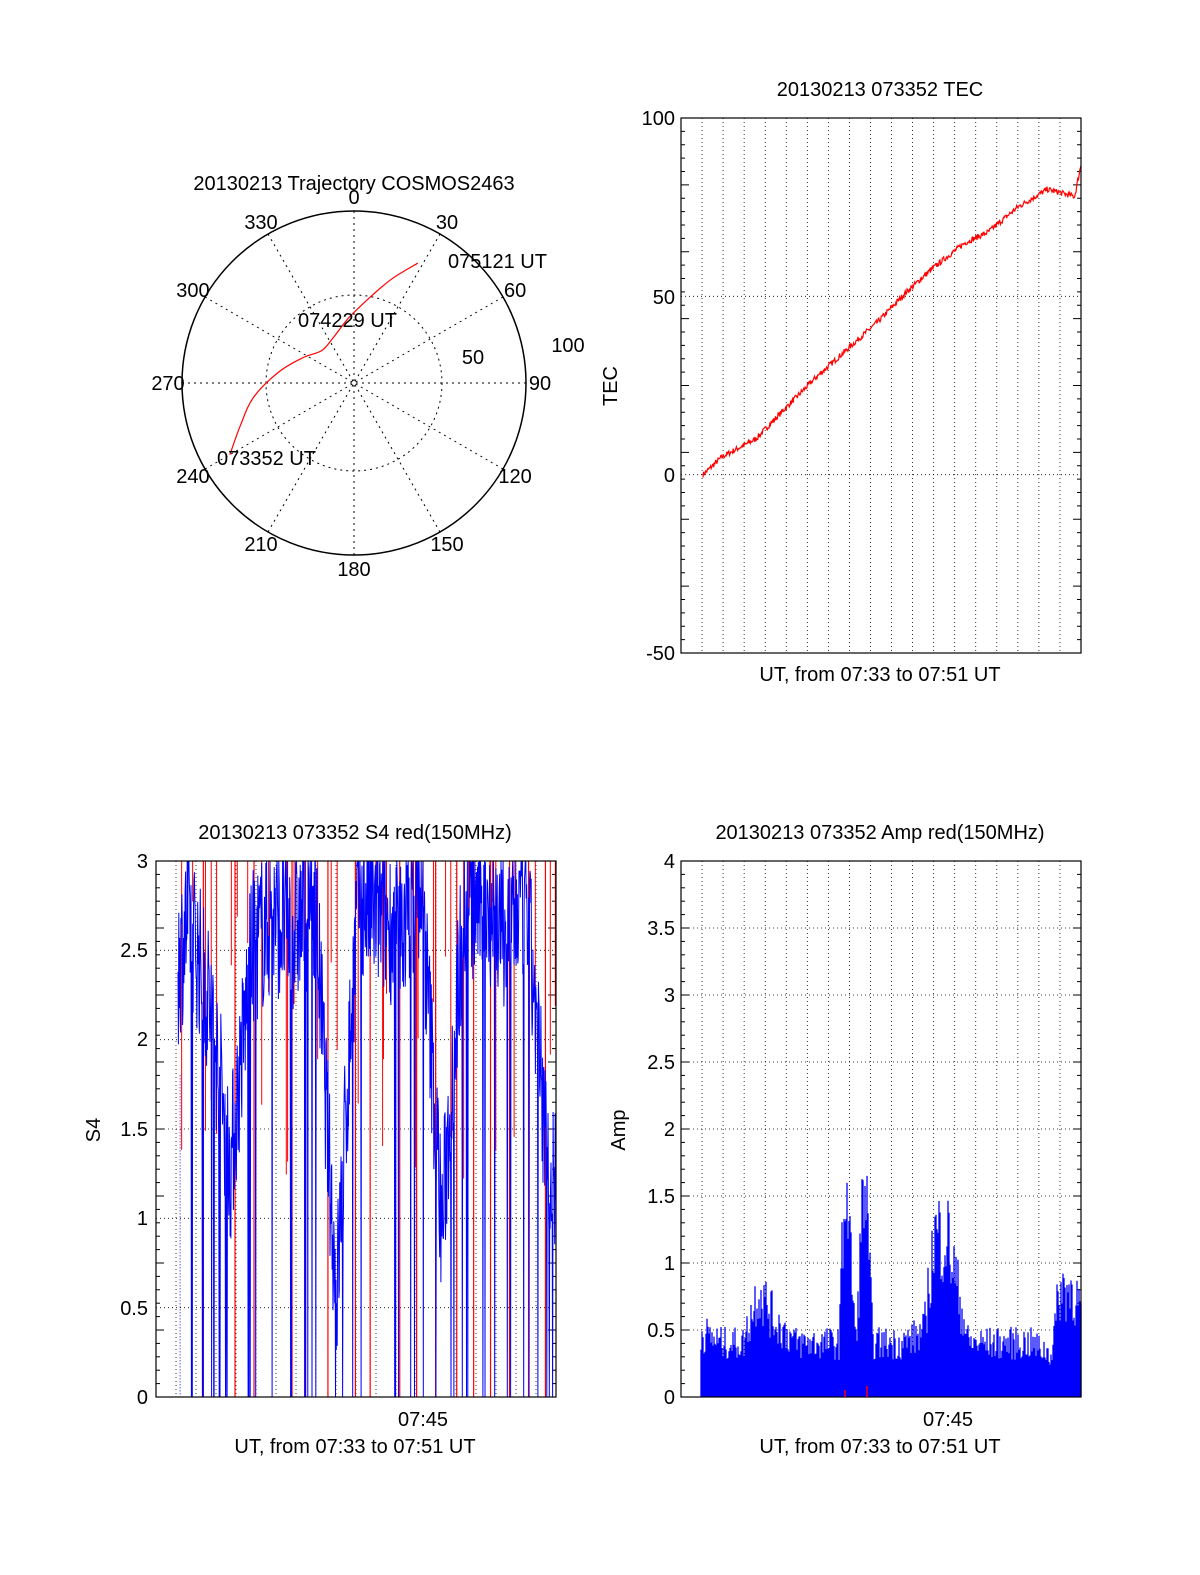 The image size is (1200, 1575). I want to click on amp-ytick-3.5: 3.5, so click(661, 929).